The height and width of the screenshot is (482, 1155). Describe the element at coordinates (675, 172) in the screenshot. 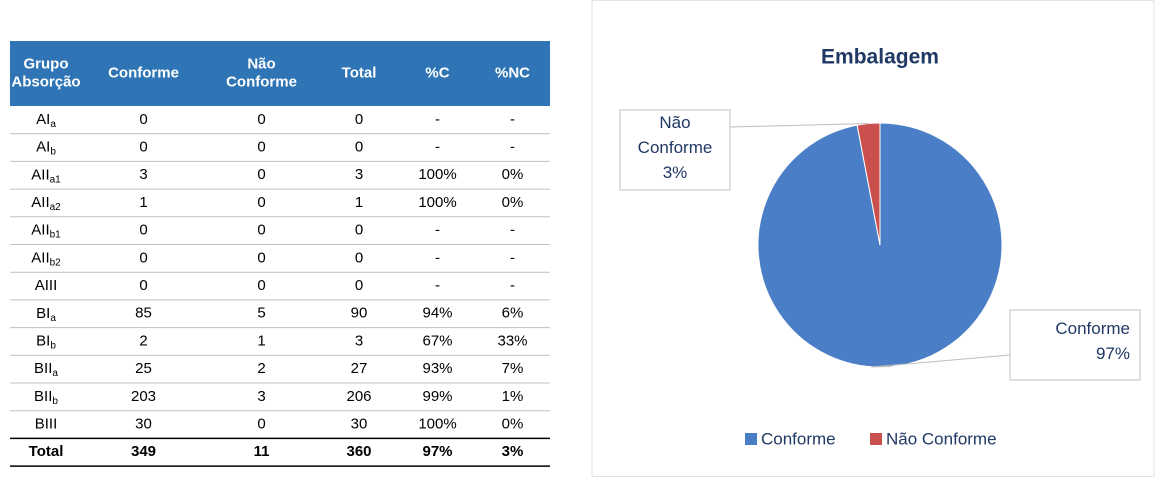

I see `label-value: 3%` at that location.